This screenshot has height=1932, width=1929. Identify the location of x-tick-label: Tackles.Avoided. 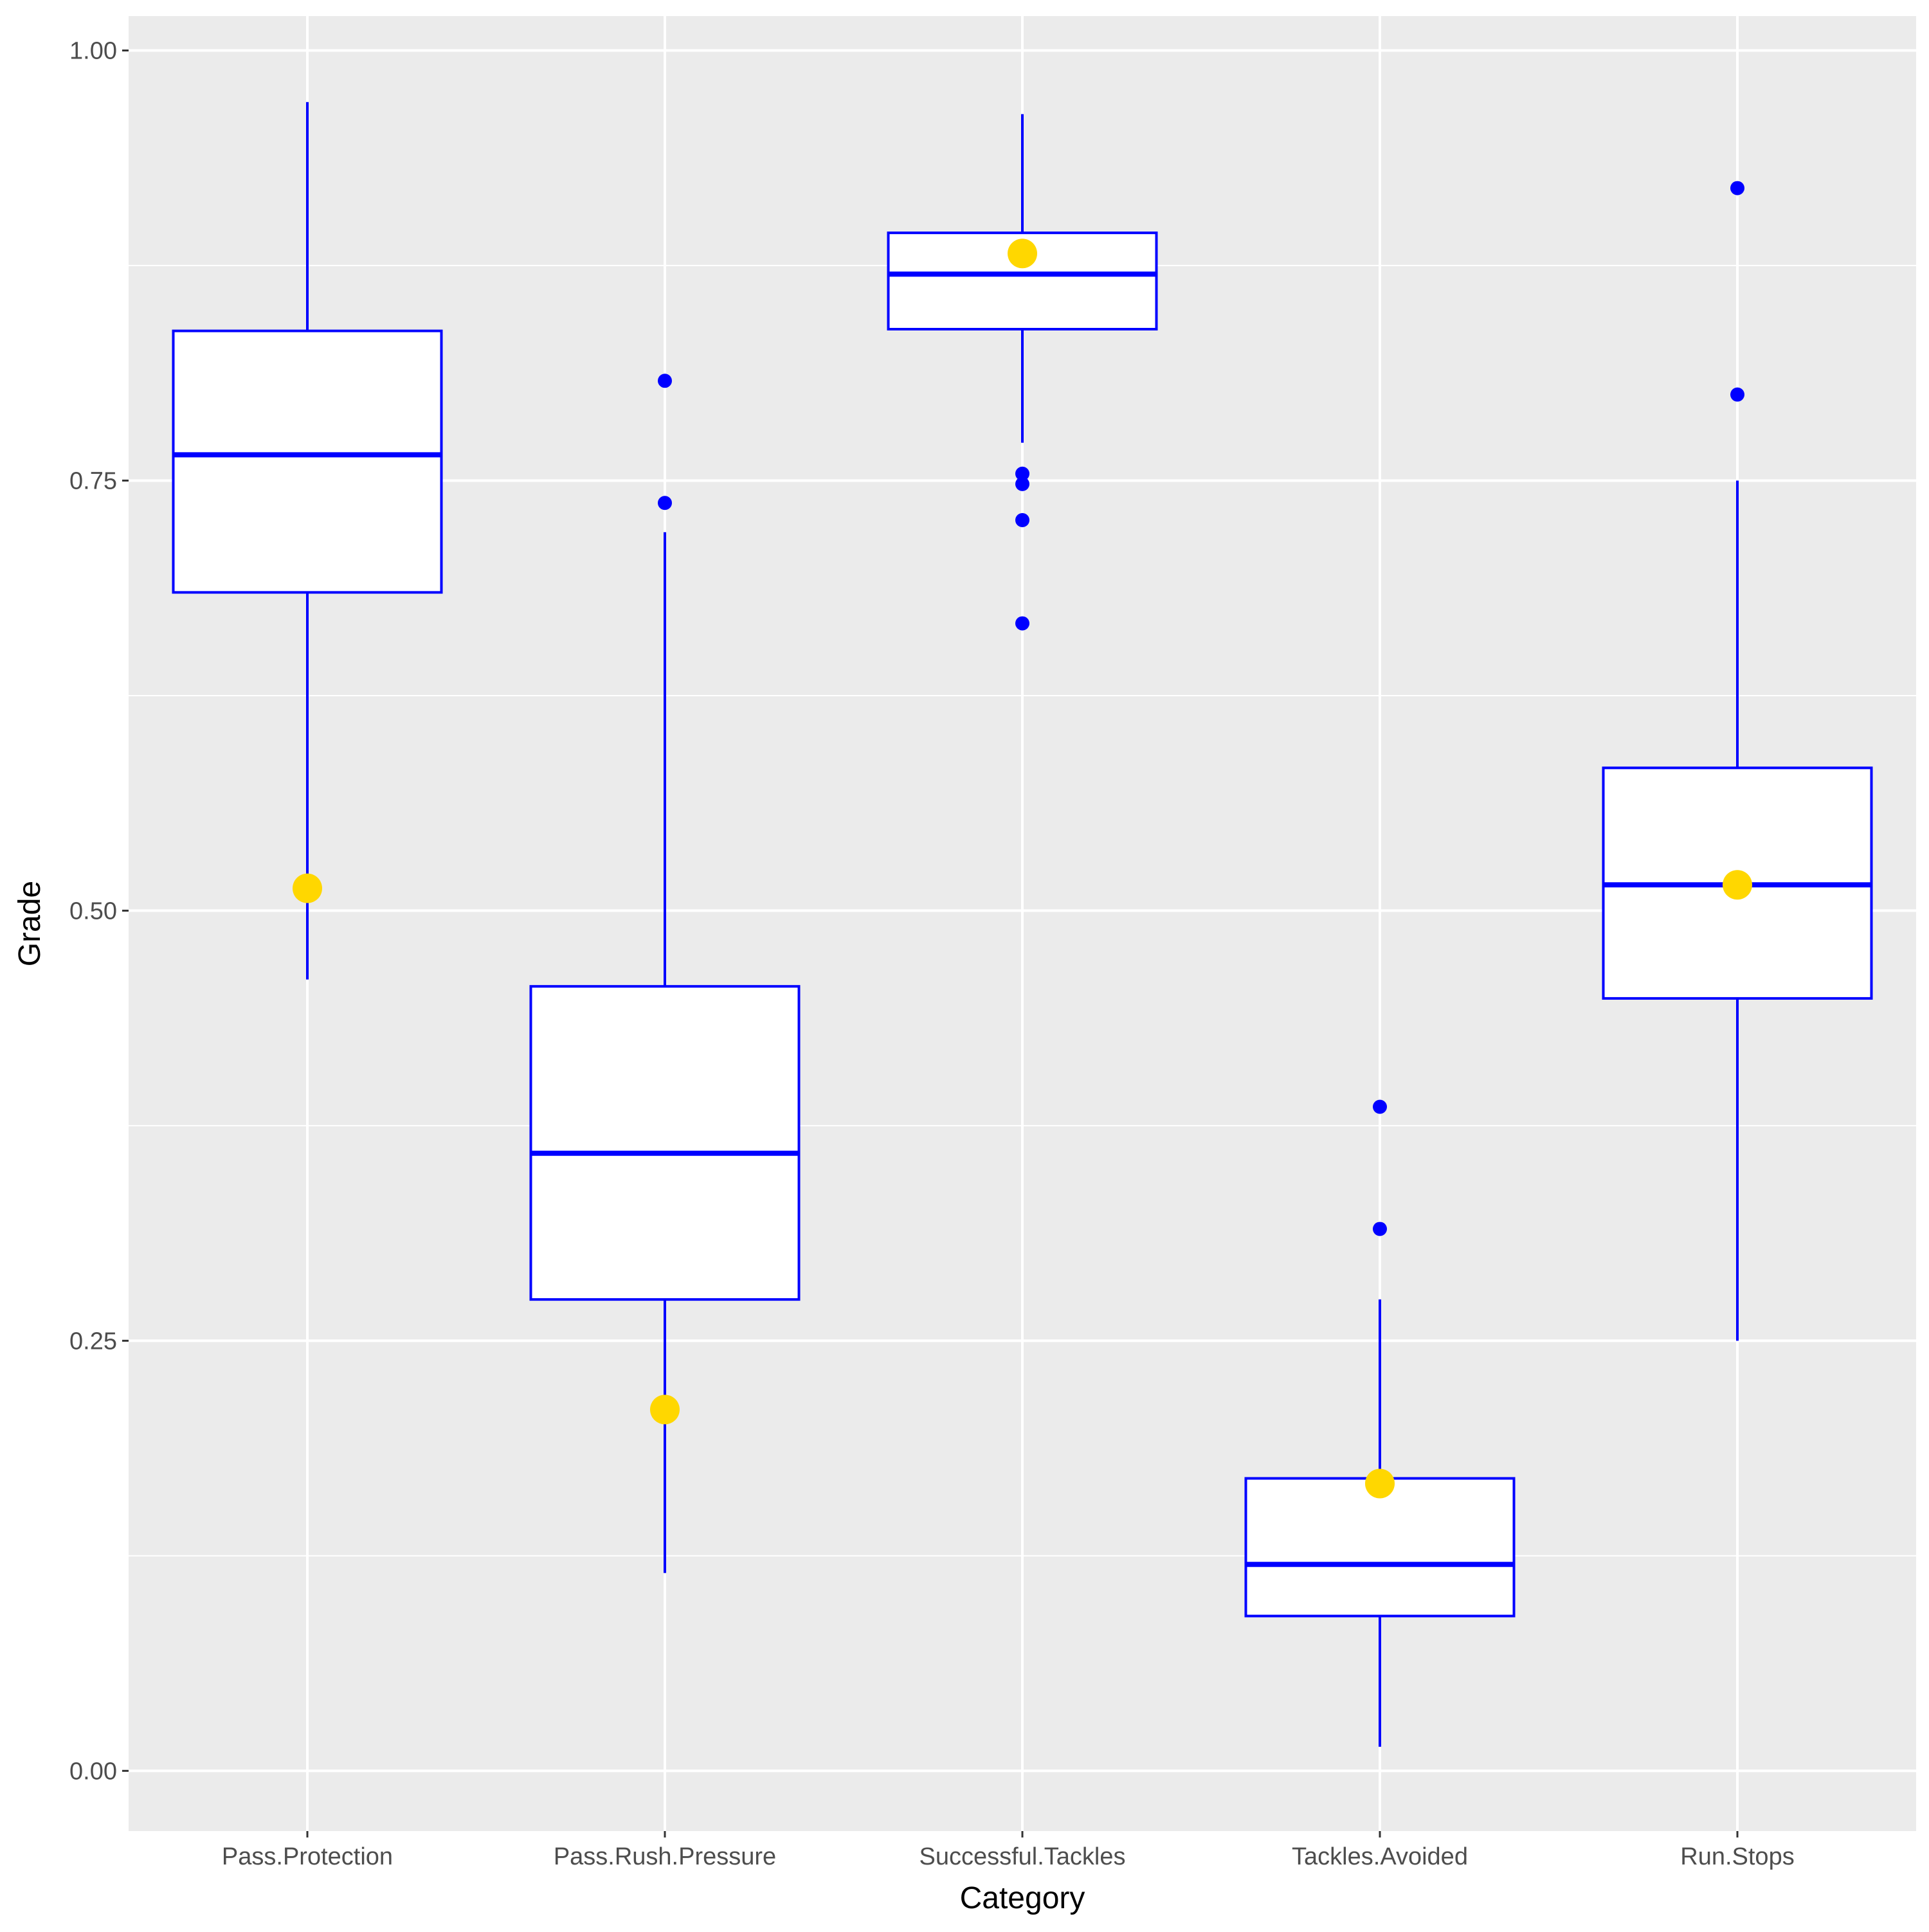
(1380, 1857).